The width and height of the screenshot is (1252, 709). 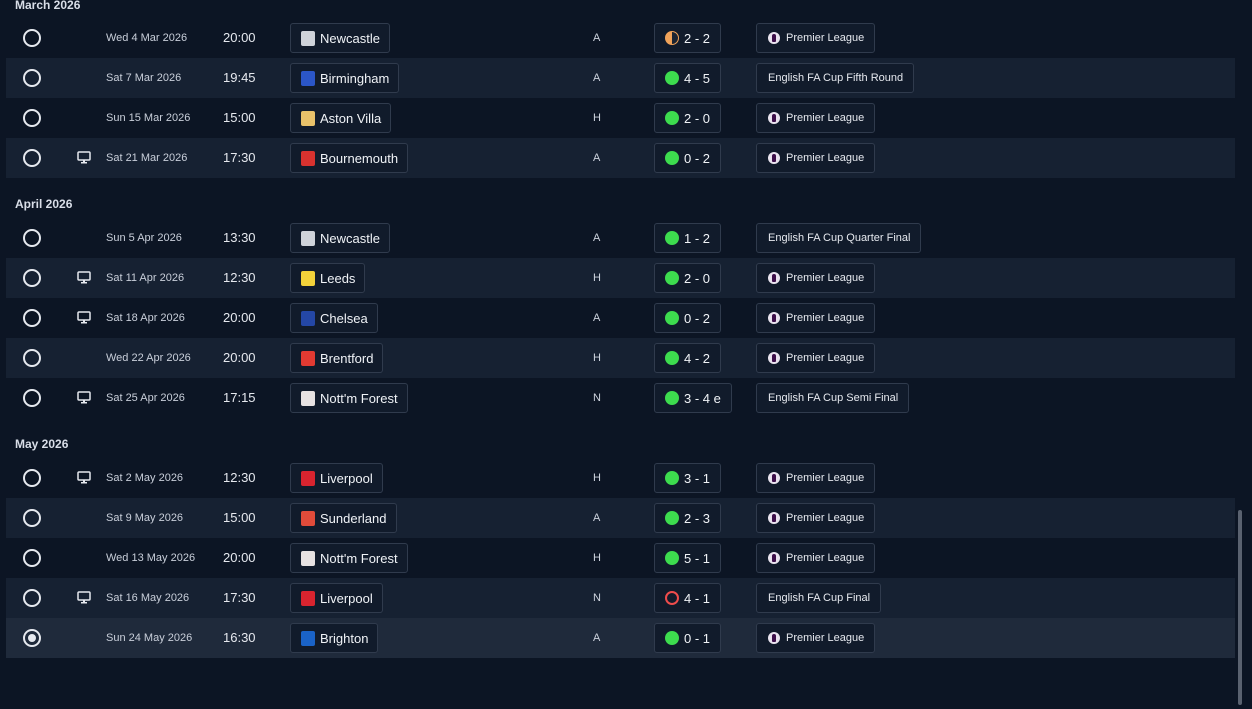 What do you see at coordinates (48, 6) in the screenshot?
I see `month-header: March 2026` at bounding box center [48, 6].